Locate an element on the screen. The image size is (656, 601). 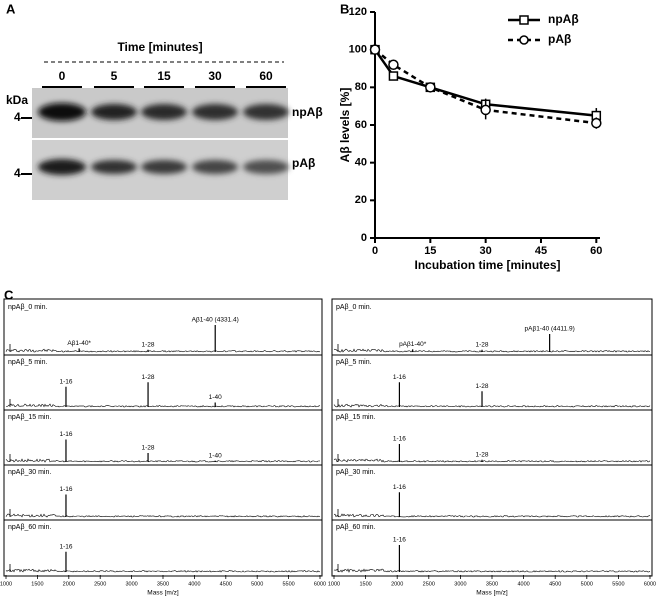
peak-label: Aβ1-40* is located at coordinates (79, 343).